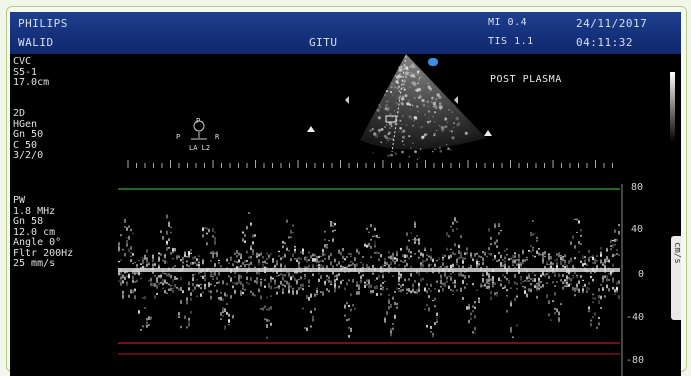  What do you see at coordinates (612, 23) in the screenshot?
I see `exam-date: 24/11/2017` at bounding box center [612, 23].